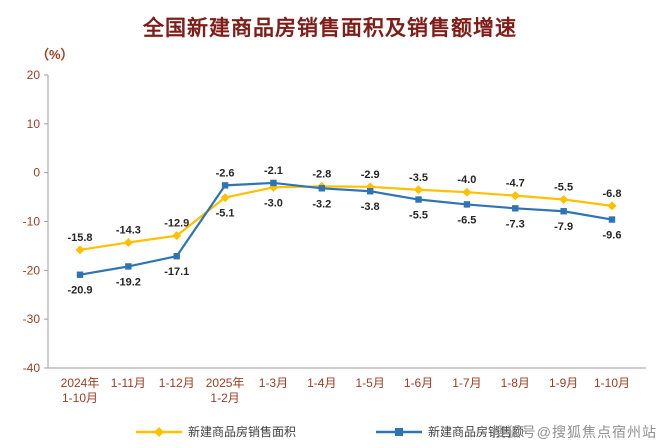 The image size is (660, 448). Describe the element at coordinates (466, 220) in the screenshot. I see `data-label: -6.5` at that location.